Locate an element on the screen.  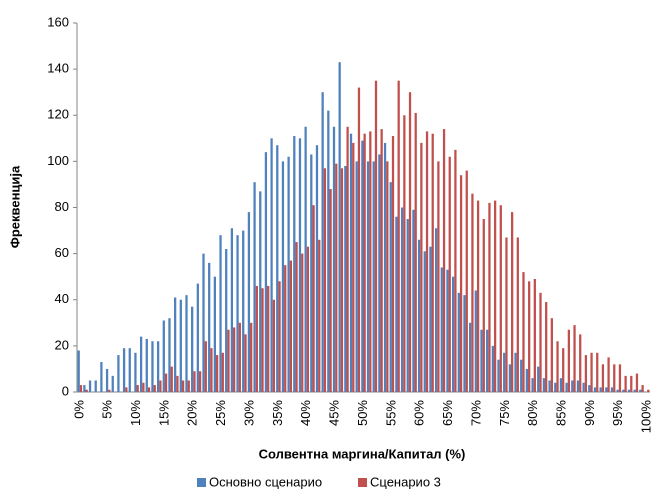
x-tick-label: 55% is located at coordinates (390, 413).